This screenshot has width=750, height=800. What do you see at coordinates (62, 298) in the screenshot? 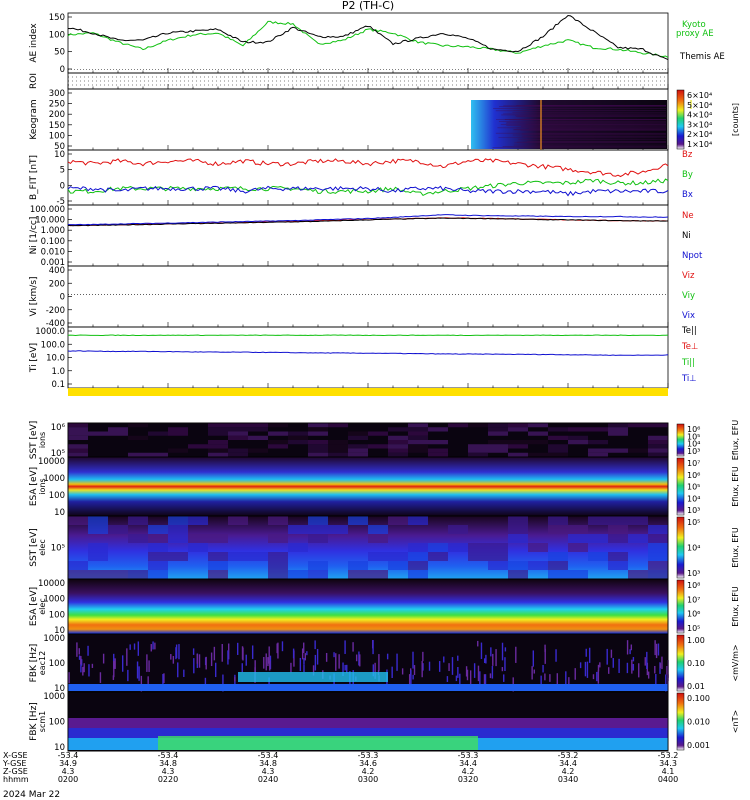
I see `y-tick-label: 0` at bounding box center [62, 298].